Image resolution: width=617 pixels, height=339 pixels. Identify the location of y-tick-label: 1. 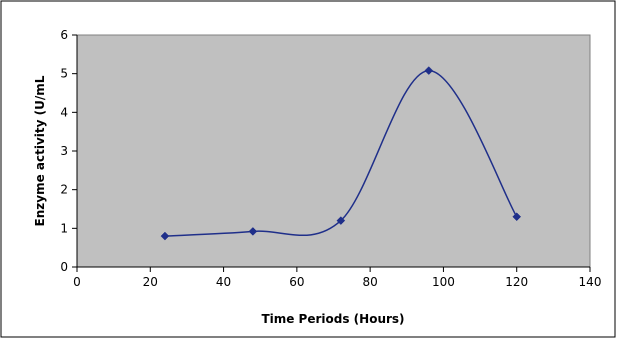
(64, 228).